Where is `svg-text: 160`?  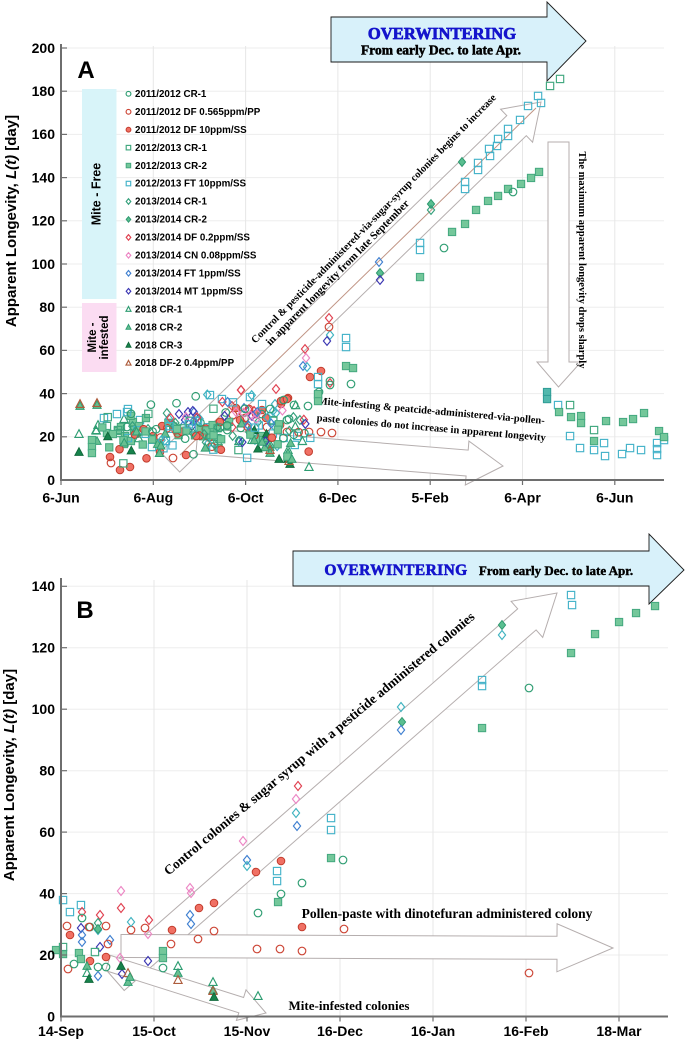
svg-text: 160 is located at coordinates (44, 134).